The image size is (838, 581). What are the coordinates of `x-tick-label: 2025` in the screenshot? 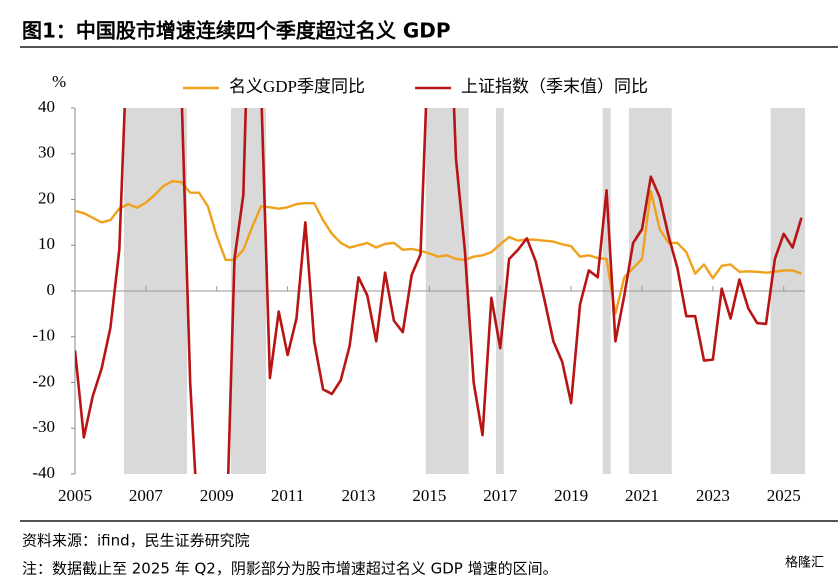 It's located at (784, 495).